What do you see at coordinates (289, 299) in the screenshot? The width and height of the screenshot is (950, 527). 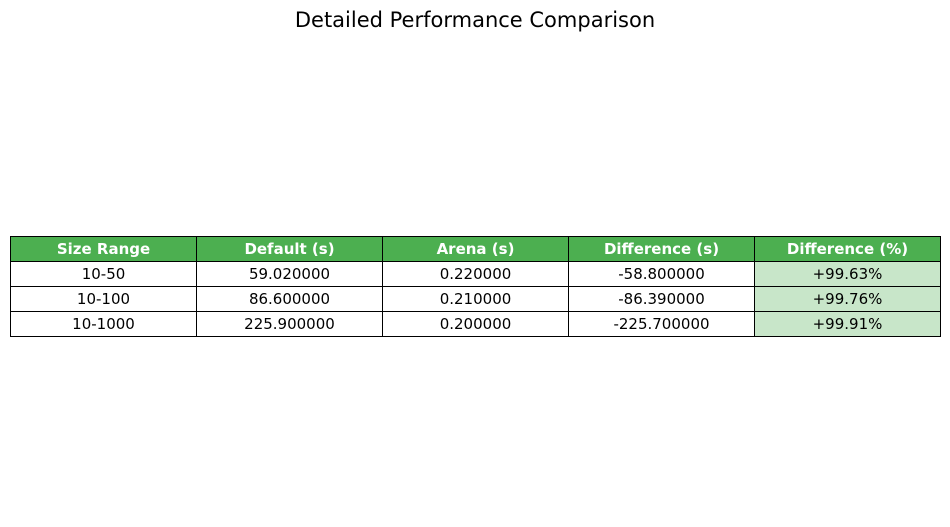 I see `cell-default: 86.600000` at bounding box center [289, 299].